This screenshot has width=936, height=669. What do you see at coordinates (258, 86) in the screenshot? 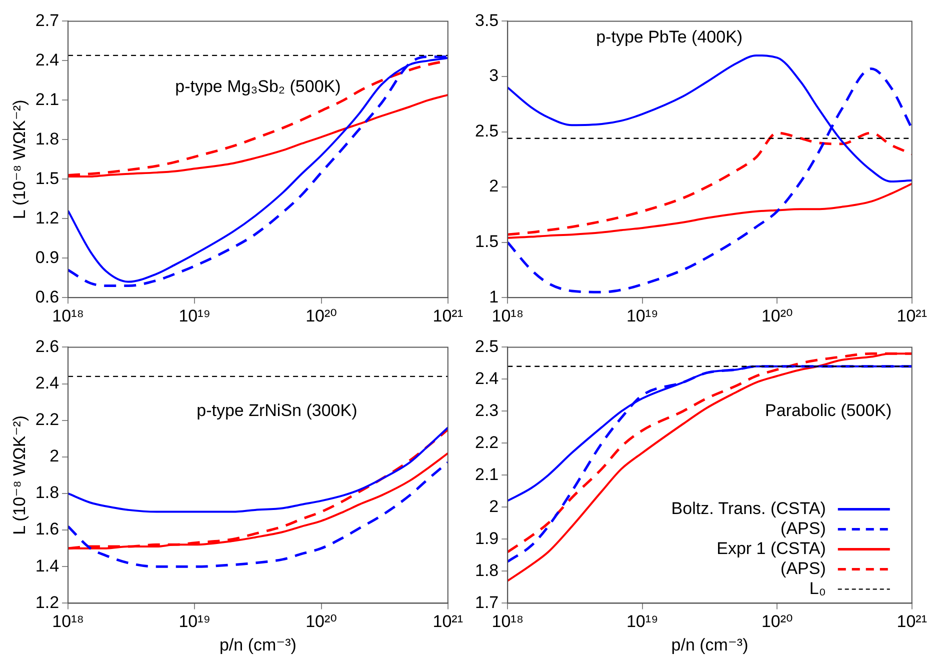
I see `annotation: p-type Mg₃Sb₂ (500K)` at bounding box center [258, 86].